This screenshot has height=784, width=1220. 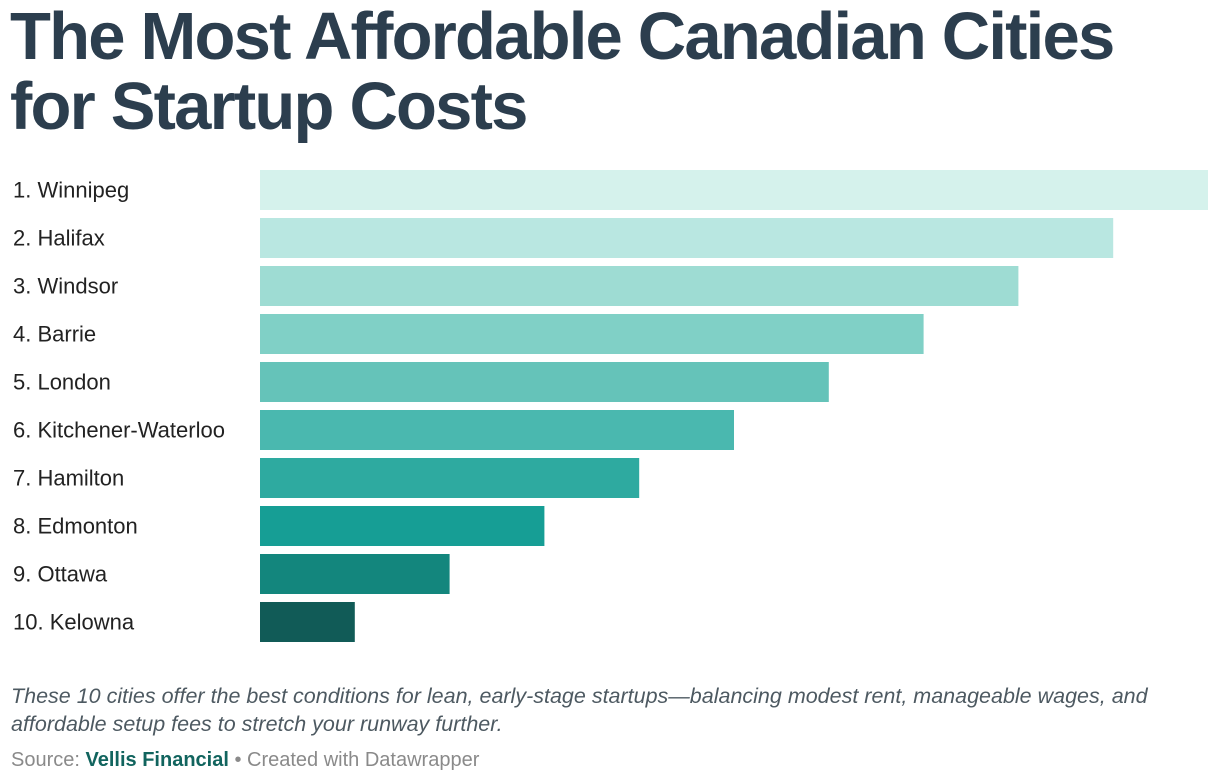 What do you see at coordinates (60, 574) in the screenshot?
I see `category-label: 9. Ottawa` at bounding box center [60, 574].